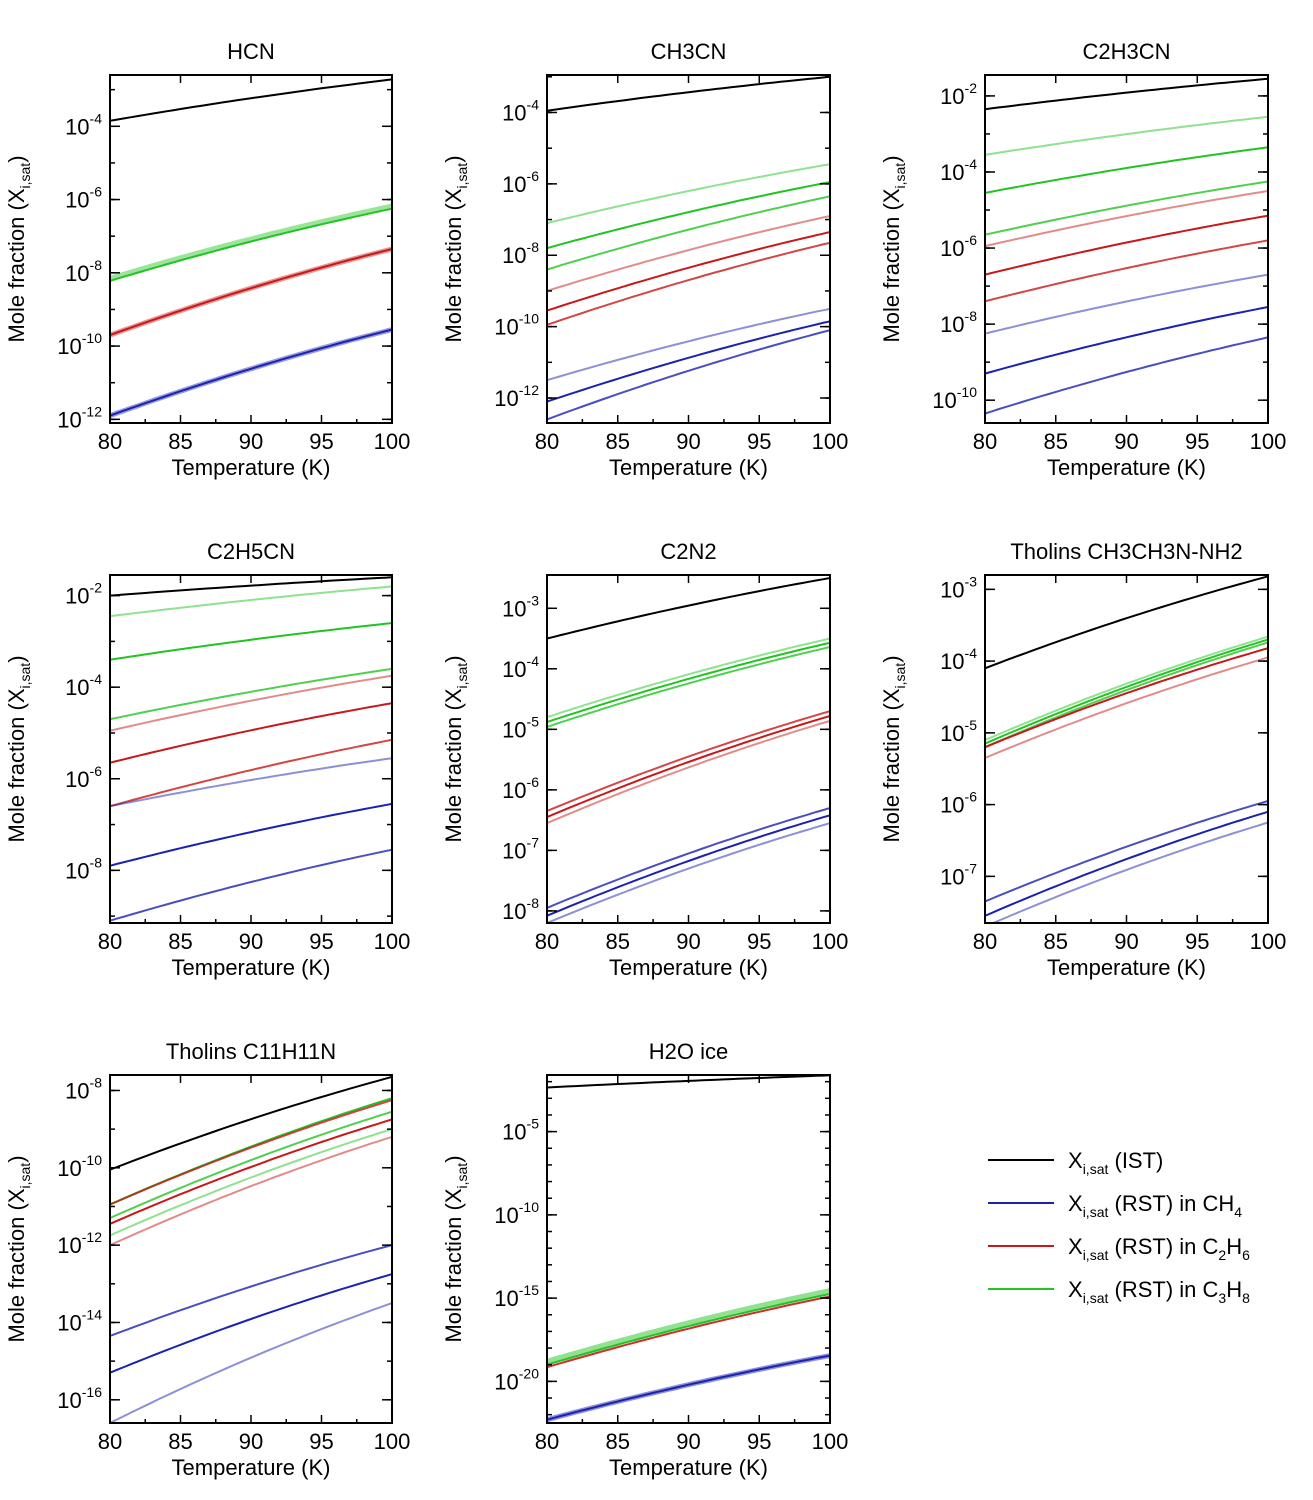 The height and width of the screenshot is (1500, 1313). I want to click on y-tick-label: 10⁻³, so click(520, 606).